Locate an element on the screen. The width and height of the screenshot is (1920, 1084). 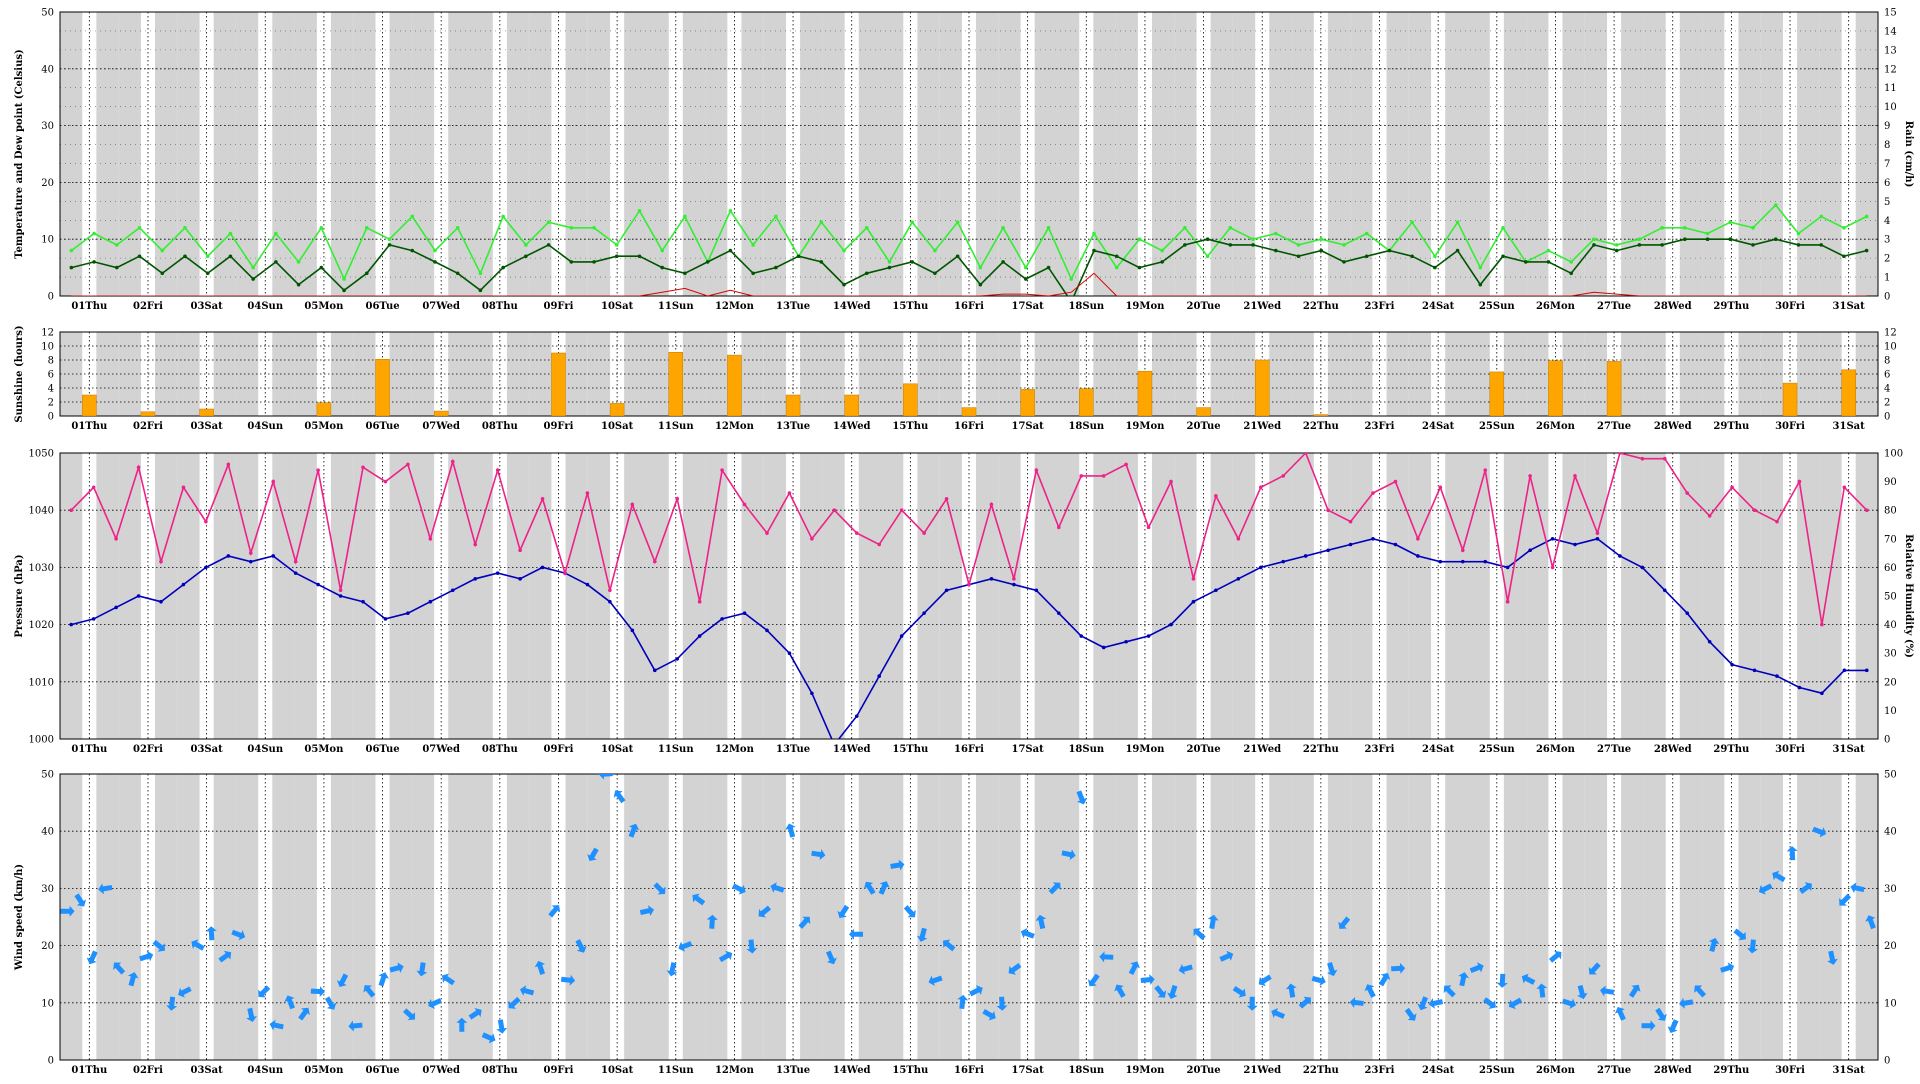
y2-tick-label: 0 is located at coordinates (1887, 740).